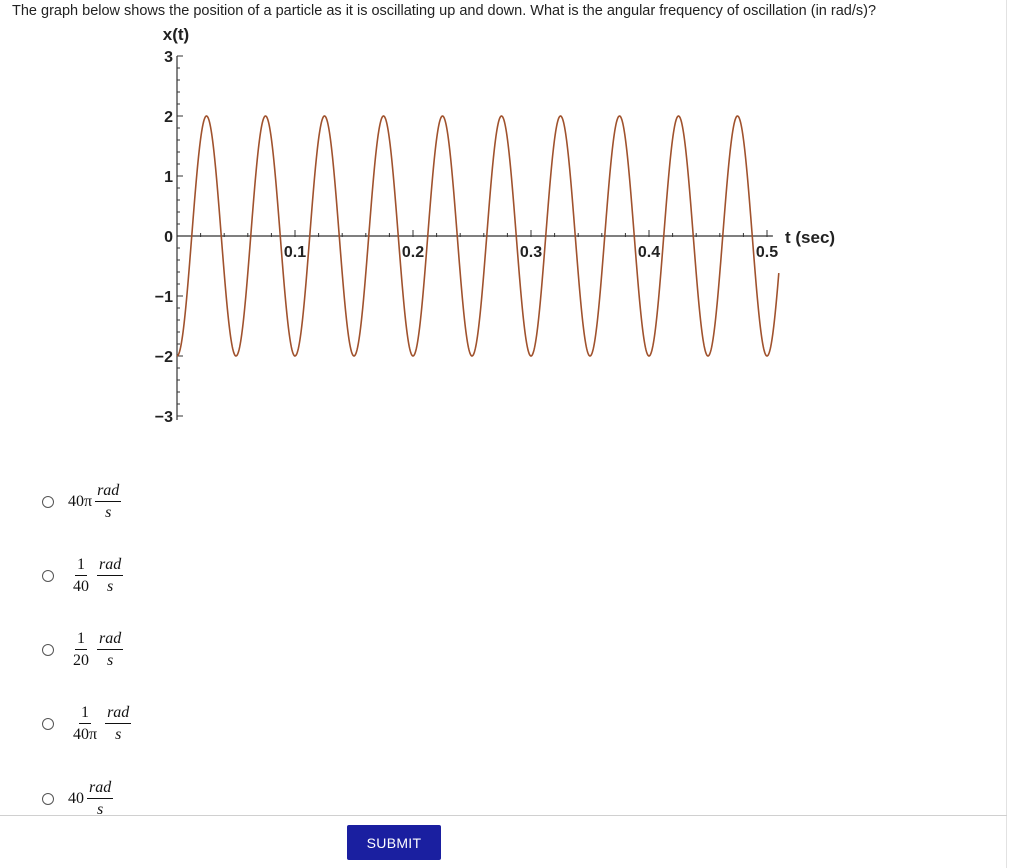 The height and width of the screenshot is (868, 1024). I want to click on option-3-numerator: 1, so click(81, 640).